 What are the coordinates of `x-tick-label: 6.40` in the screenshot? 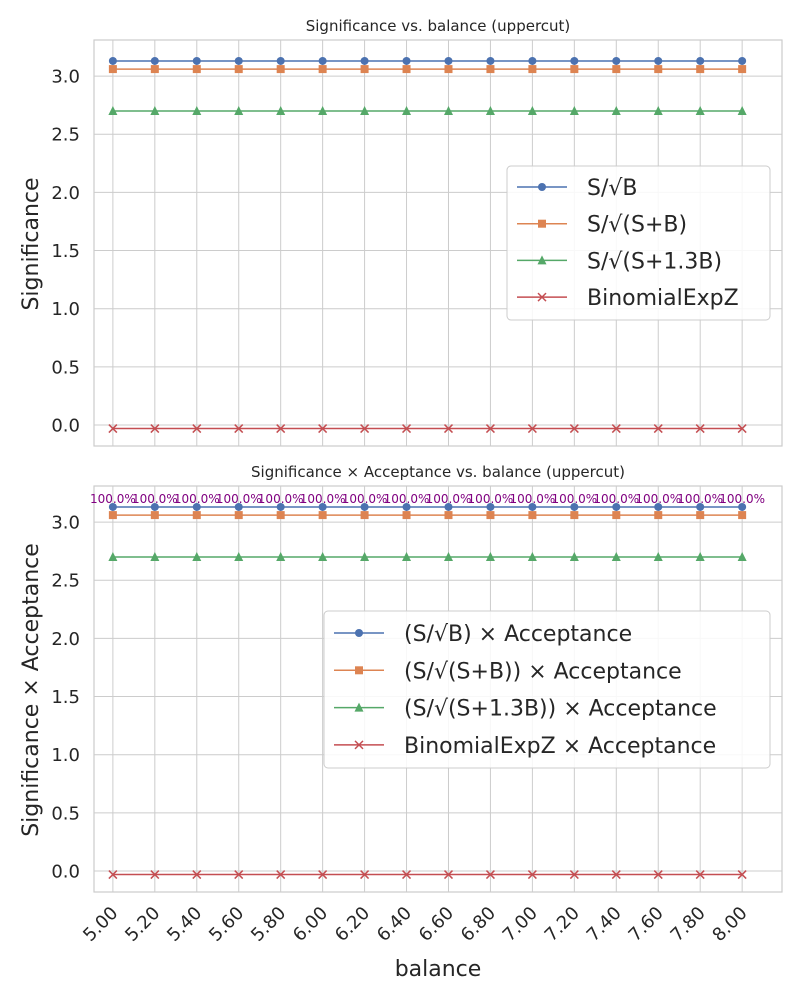 It's located at (394, 924).